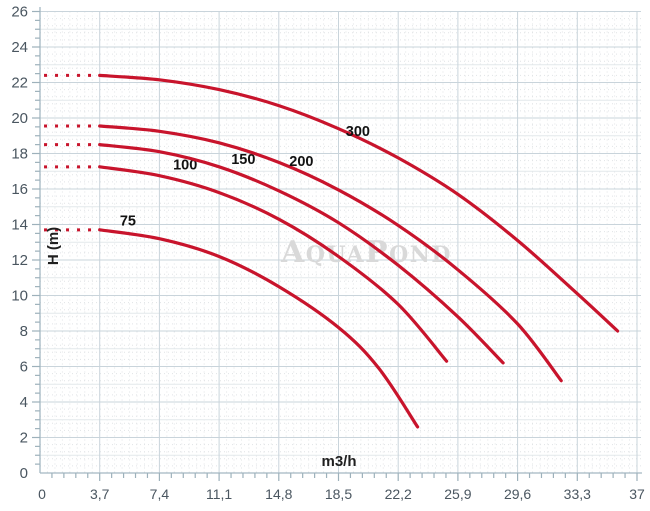 This screenshot has width=650, height=511. Describe the element at coordinates (301, 162) in the screenshot. I see `curve-label-200: 200` at that location.